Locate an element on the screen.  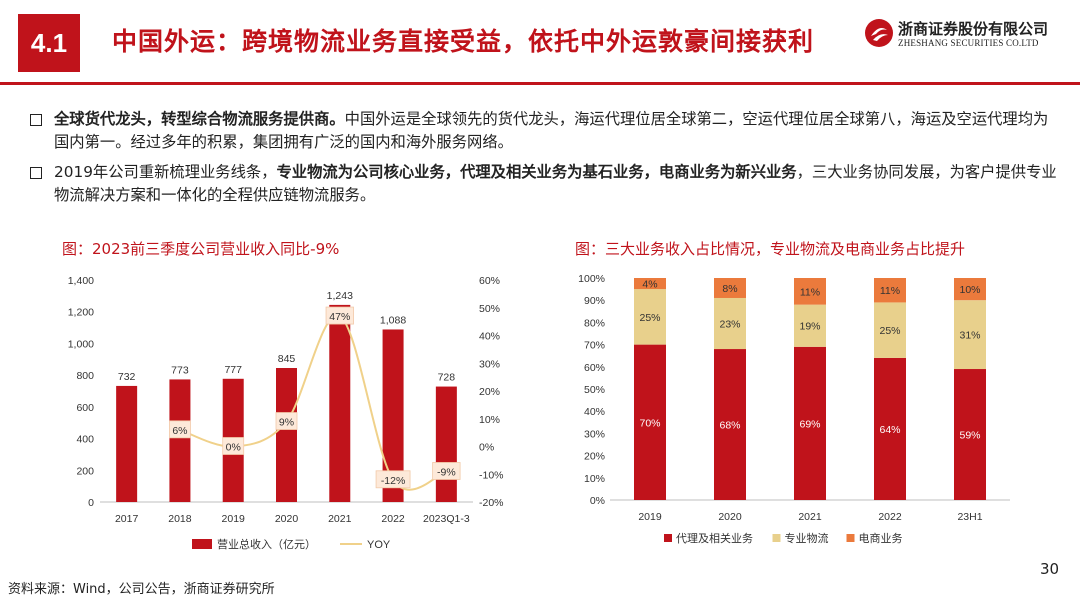
revenue-bar-label: 732 is located at coordinates (127, 377).